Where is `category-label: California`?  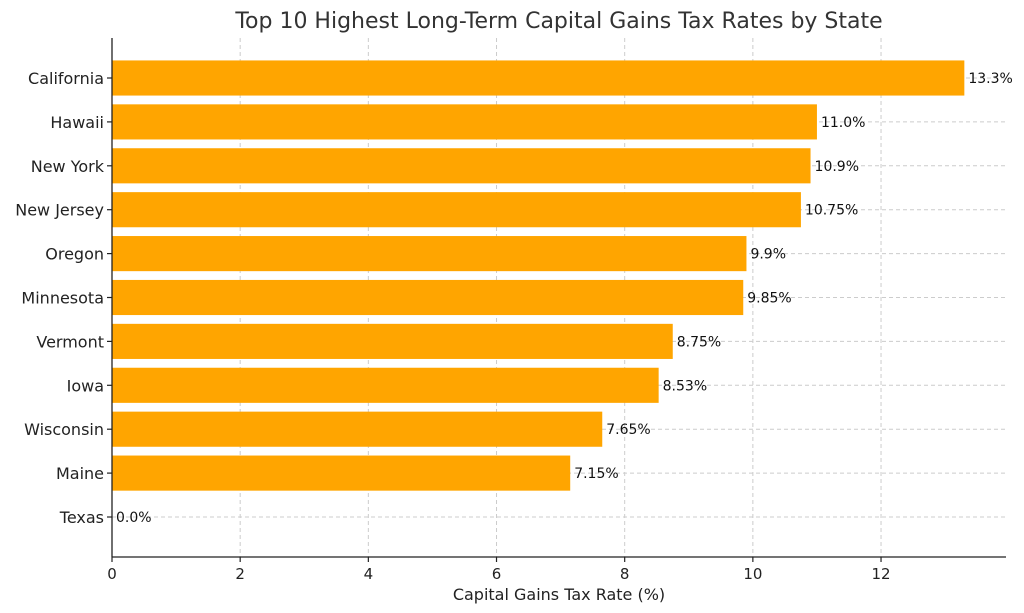 category-label: California is located at coordinates (66, 78).